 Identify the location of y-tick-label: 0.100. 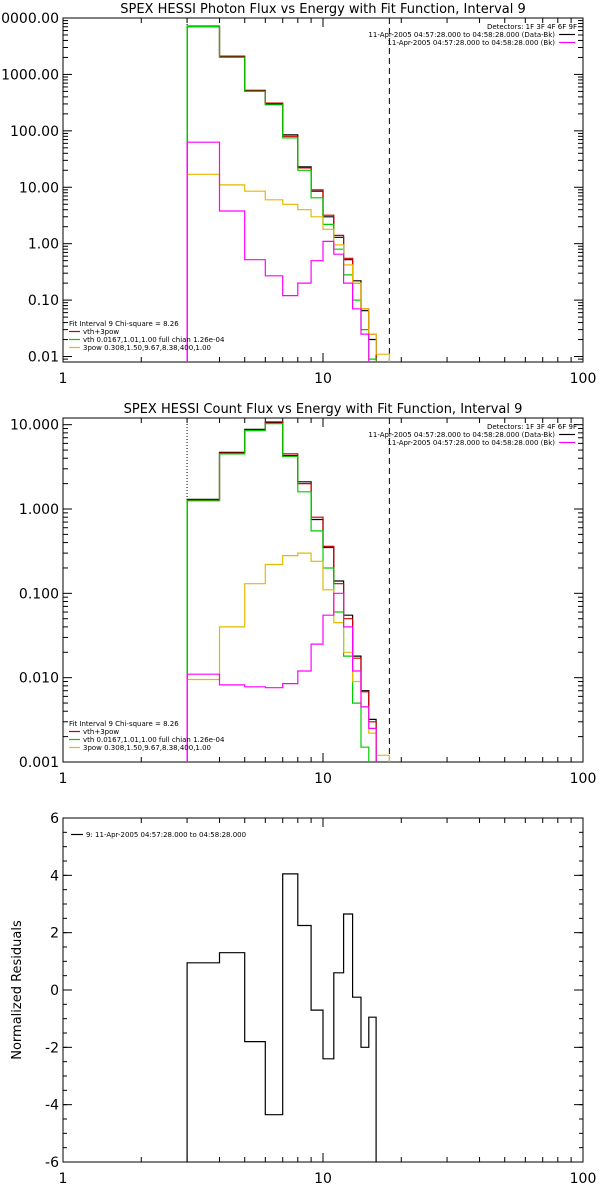
(39, 594).